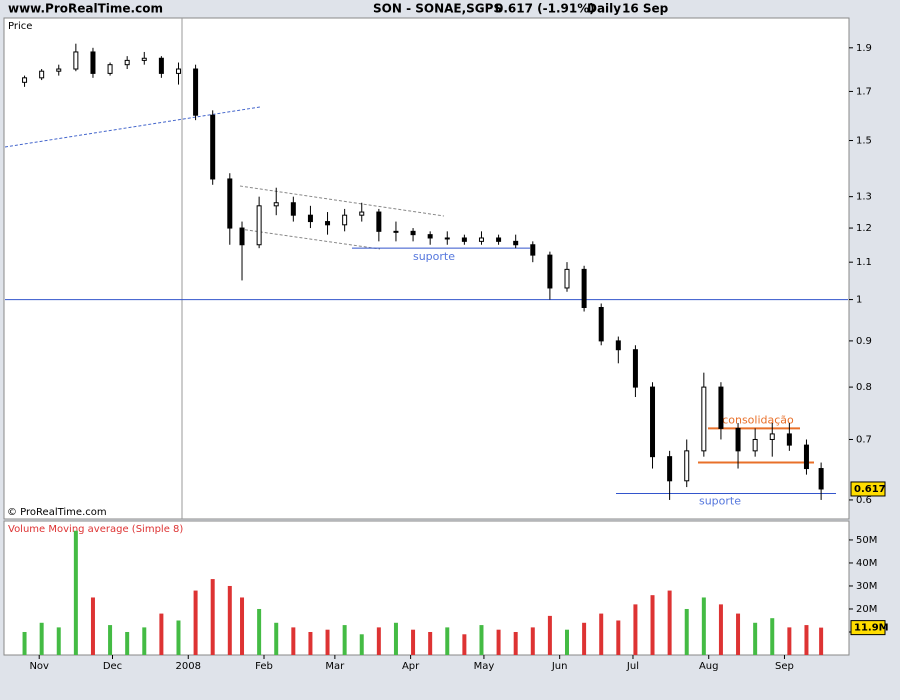  I want to click on y-tick-label: 0.9, so click(864, 341).